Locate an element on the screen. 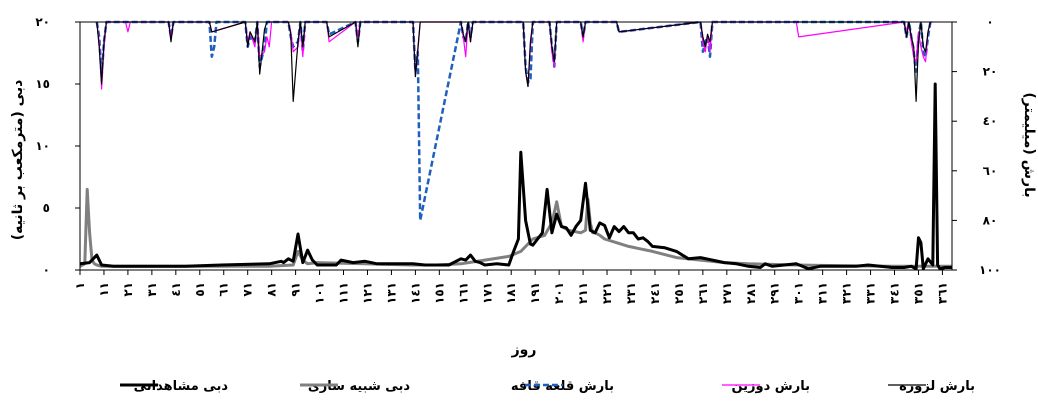 The width and height of the screenshot is (1038, 405). y-axis-right-title: بارش (میلیمتر) is located at coordinates (1029, 144).